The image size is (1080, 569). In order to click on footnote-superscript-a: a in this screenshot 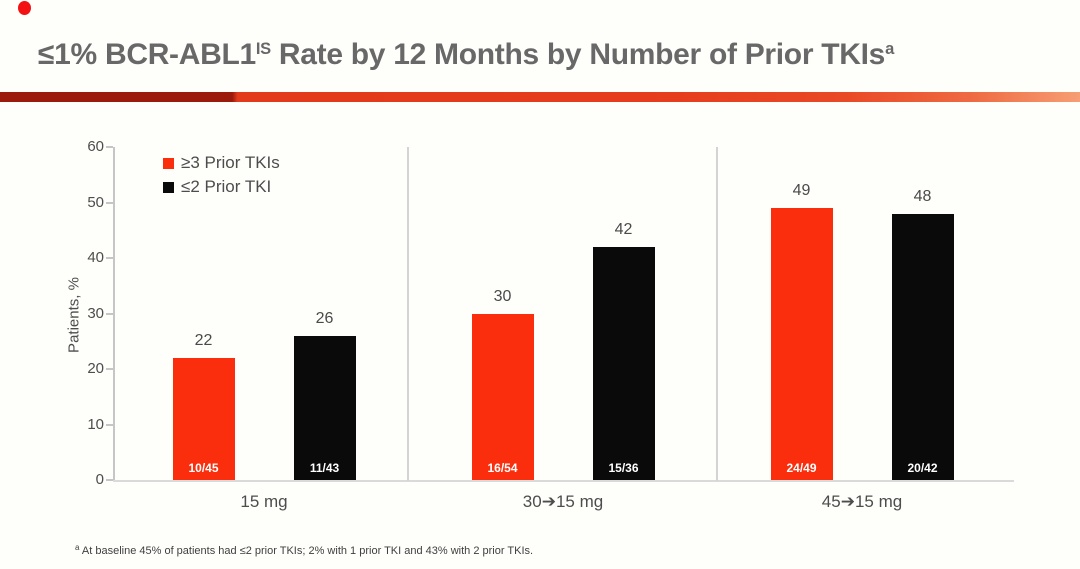, I will do `click(77, 547)`.